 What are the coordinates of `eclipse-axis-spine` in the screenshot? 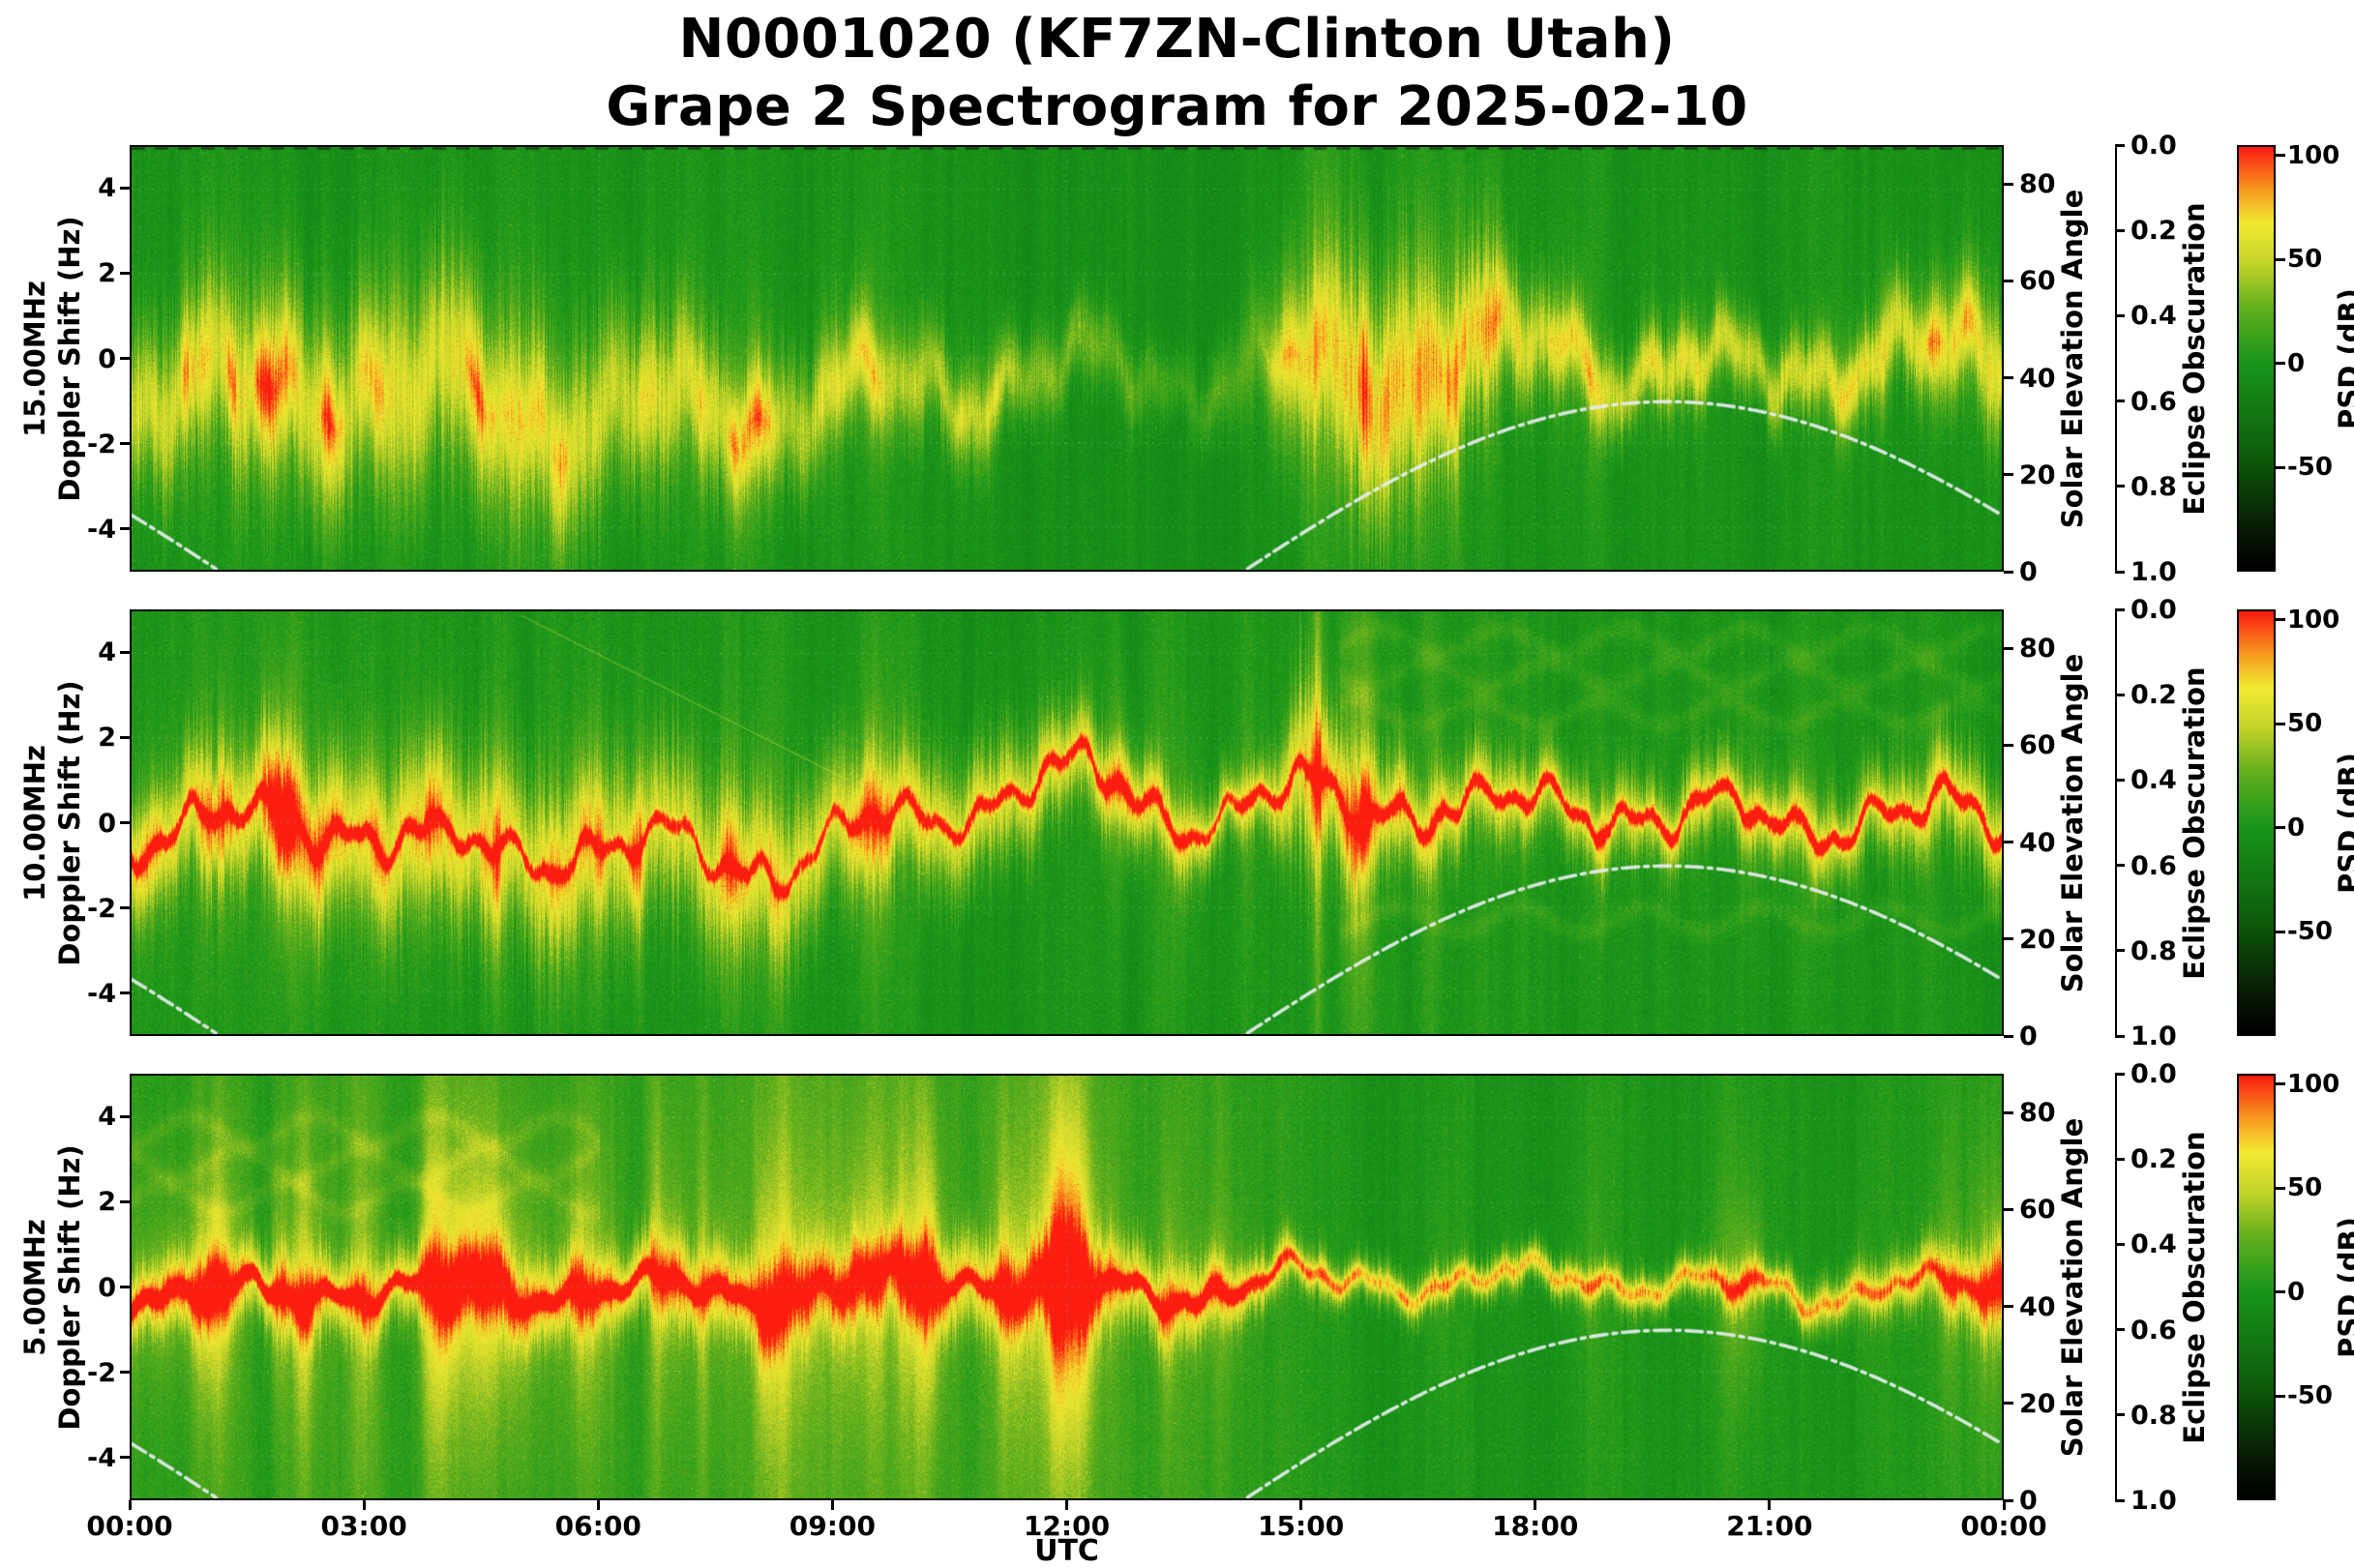 It's located at (2116, 822).